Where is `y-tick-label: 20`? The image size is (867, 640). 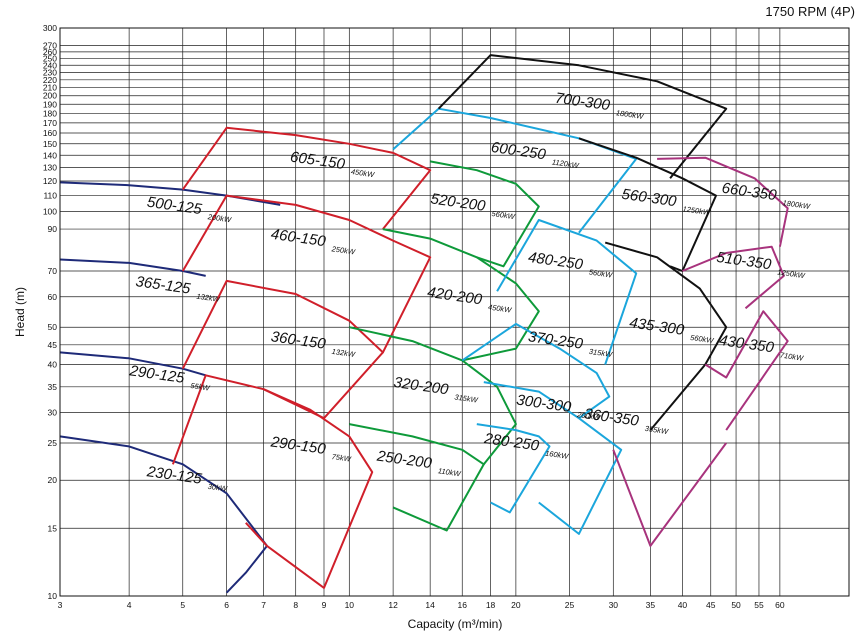
y-tick-label: 20 is located at coordinates (53, 480).